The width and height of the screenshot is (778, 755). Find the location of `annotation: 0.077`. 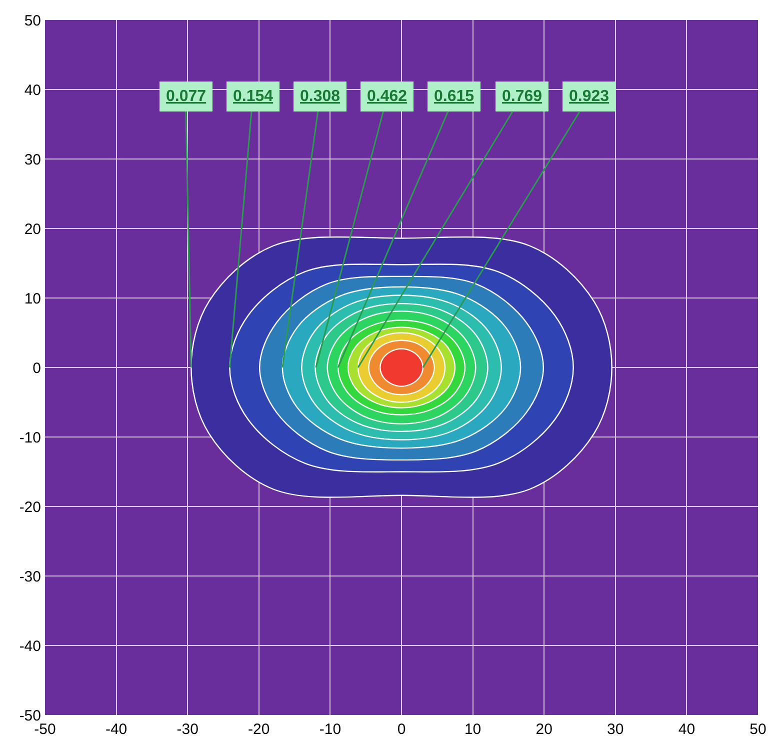

annotation: 0.077 is located at coordinates (186, 96).